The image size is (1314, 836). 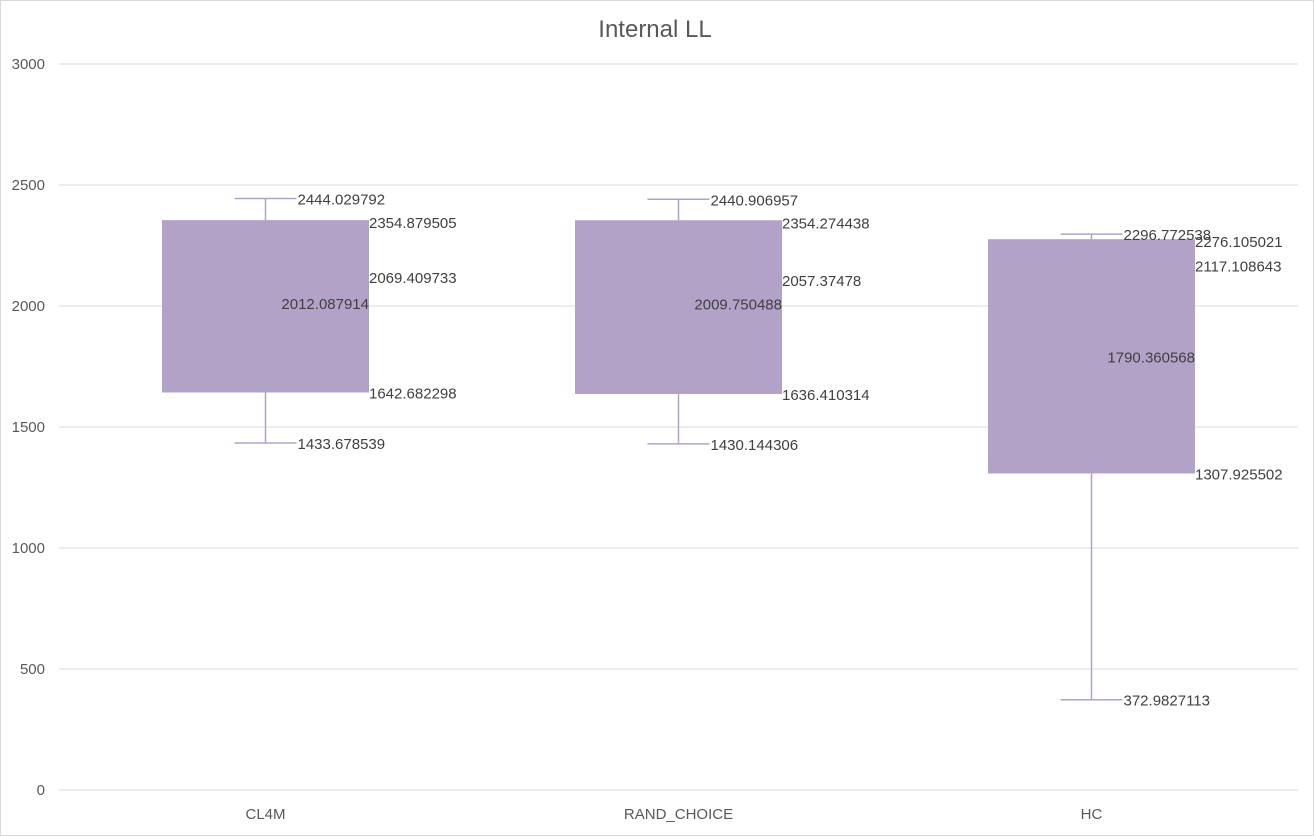 What do you see at coordinates (1167, 701) in the screenshot?
I see `min-label: 372.9827113` at bounding box center [1167, 701].